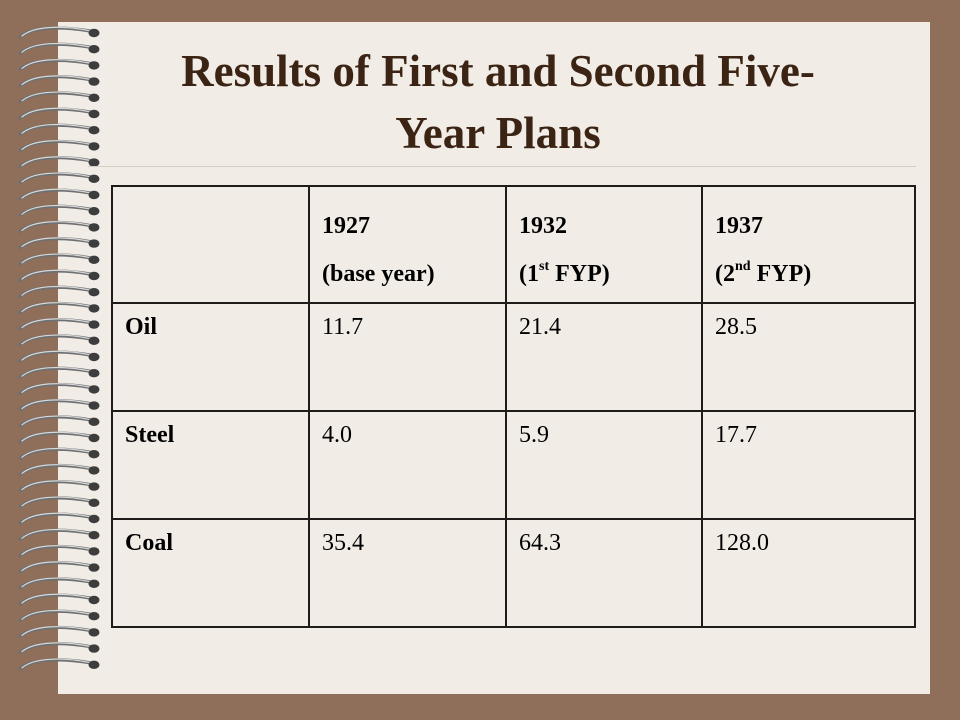  I want to click on header-note-superscript: nd, so click(743, 266).